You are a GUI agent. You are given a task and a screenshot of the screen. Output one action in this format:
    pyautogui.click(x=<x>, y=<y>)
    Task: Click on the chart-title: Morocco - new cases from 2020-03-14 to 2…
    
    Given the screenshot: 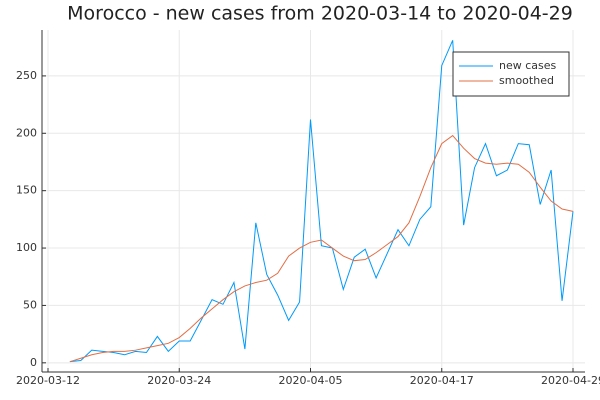 What is the action you would take?
    pyautogui.click(x=320, y=14)
    